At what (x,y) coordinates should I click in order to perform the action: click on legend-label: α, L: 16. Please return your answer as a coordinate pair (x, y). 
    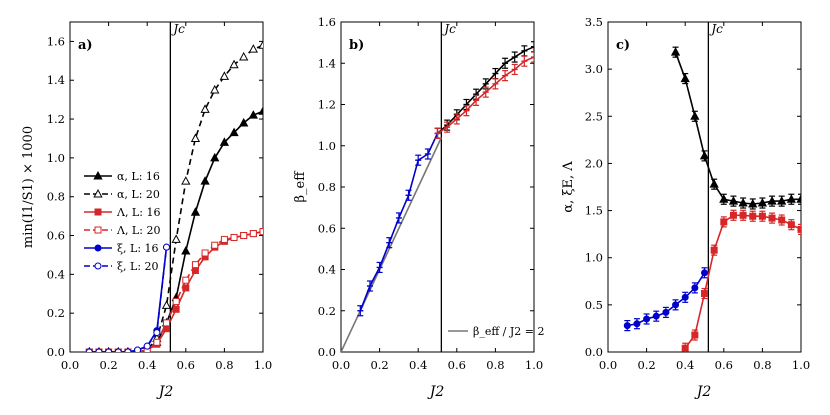
    Looking at the image, I should click on (138, 176).